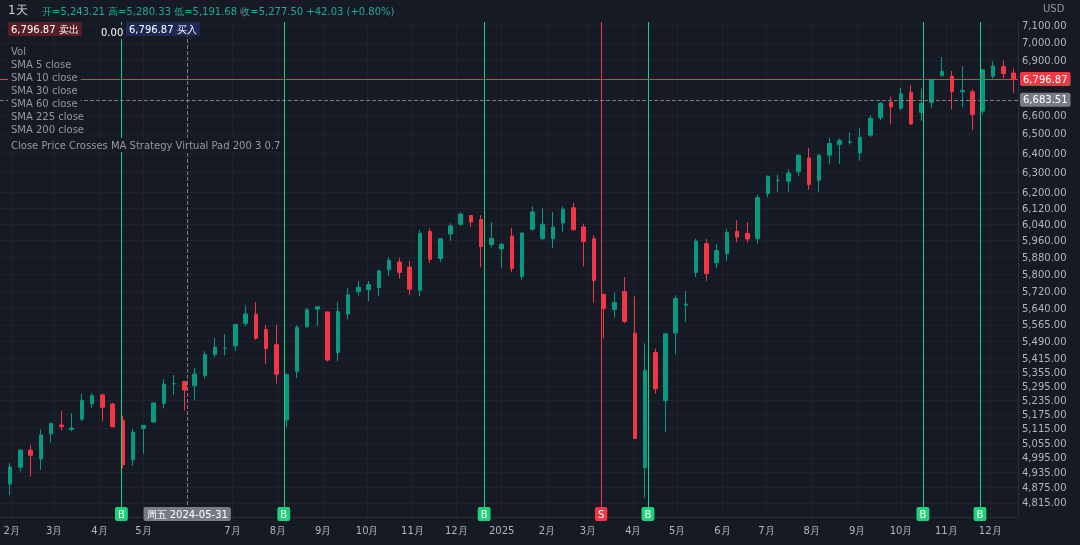 Image resolution: width=1080 pixels, height=545 pixels. Describe the element at coordinates (1044, 325) in the screenshot. I see `y-tick-label: 5,565.00` at that location.